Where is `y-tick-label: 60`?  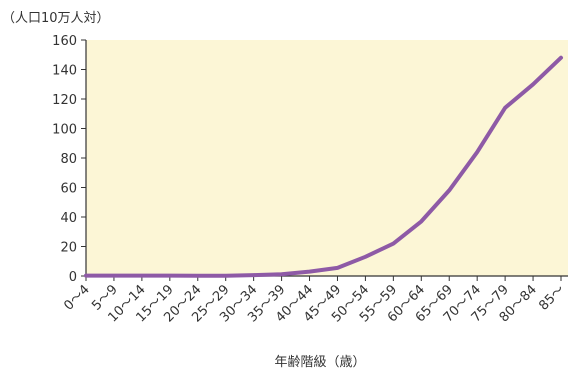
y-tick-label: 60 is located at coordinates (68, 189).